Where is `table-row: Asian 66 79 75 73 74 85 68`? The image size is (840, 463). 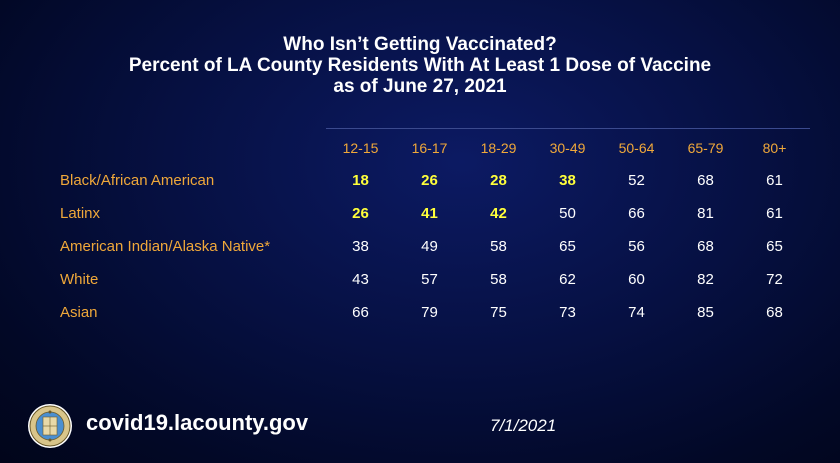 table-row: Asian 66 79 75 73 74 85 68 is located at coordinates (434, 312).